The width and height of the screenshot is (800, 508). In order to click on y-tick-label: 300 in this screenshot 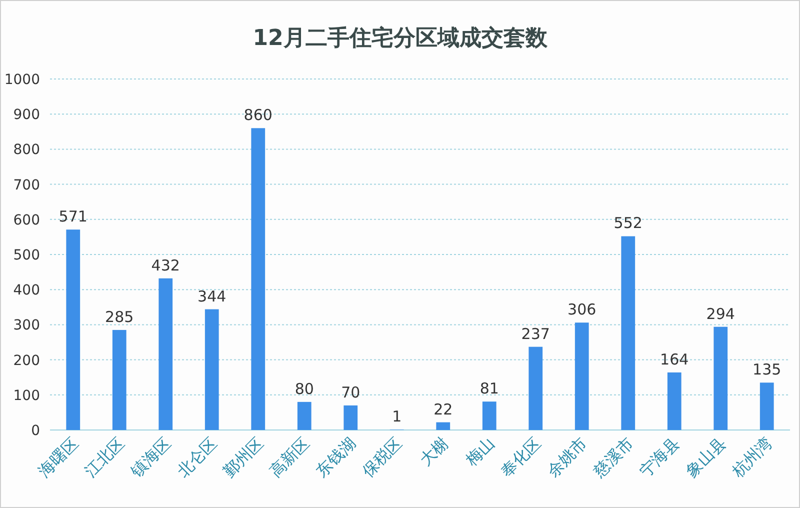, I will do `click(26, 326)`.